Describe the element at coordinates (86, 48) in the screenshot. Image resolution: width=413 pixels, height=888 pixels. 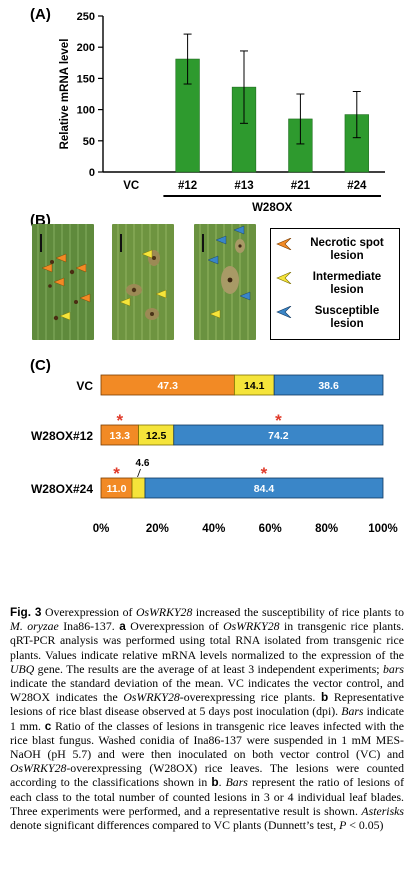
I see `y-tick-label: 200` at that location.